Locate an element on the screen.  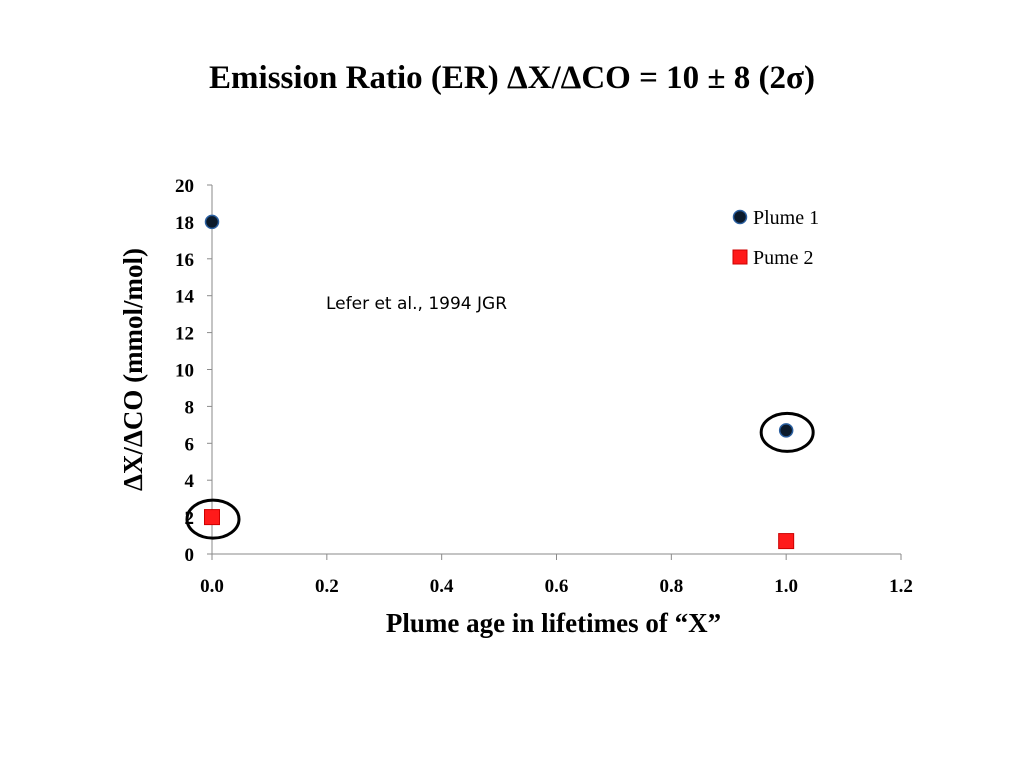
y-tick-label: 10 is located at coordinates (184, 371).